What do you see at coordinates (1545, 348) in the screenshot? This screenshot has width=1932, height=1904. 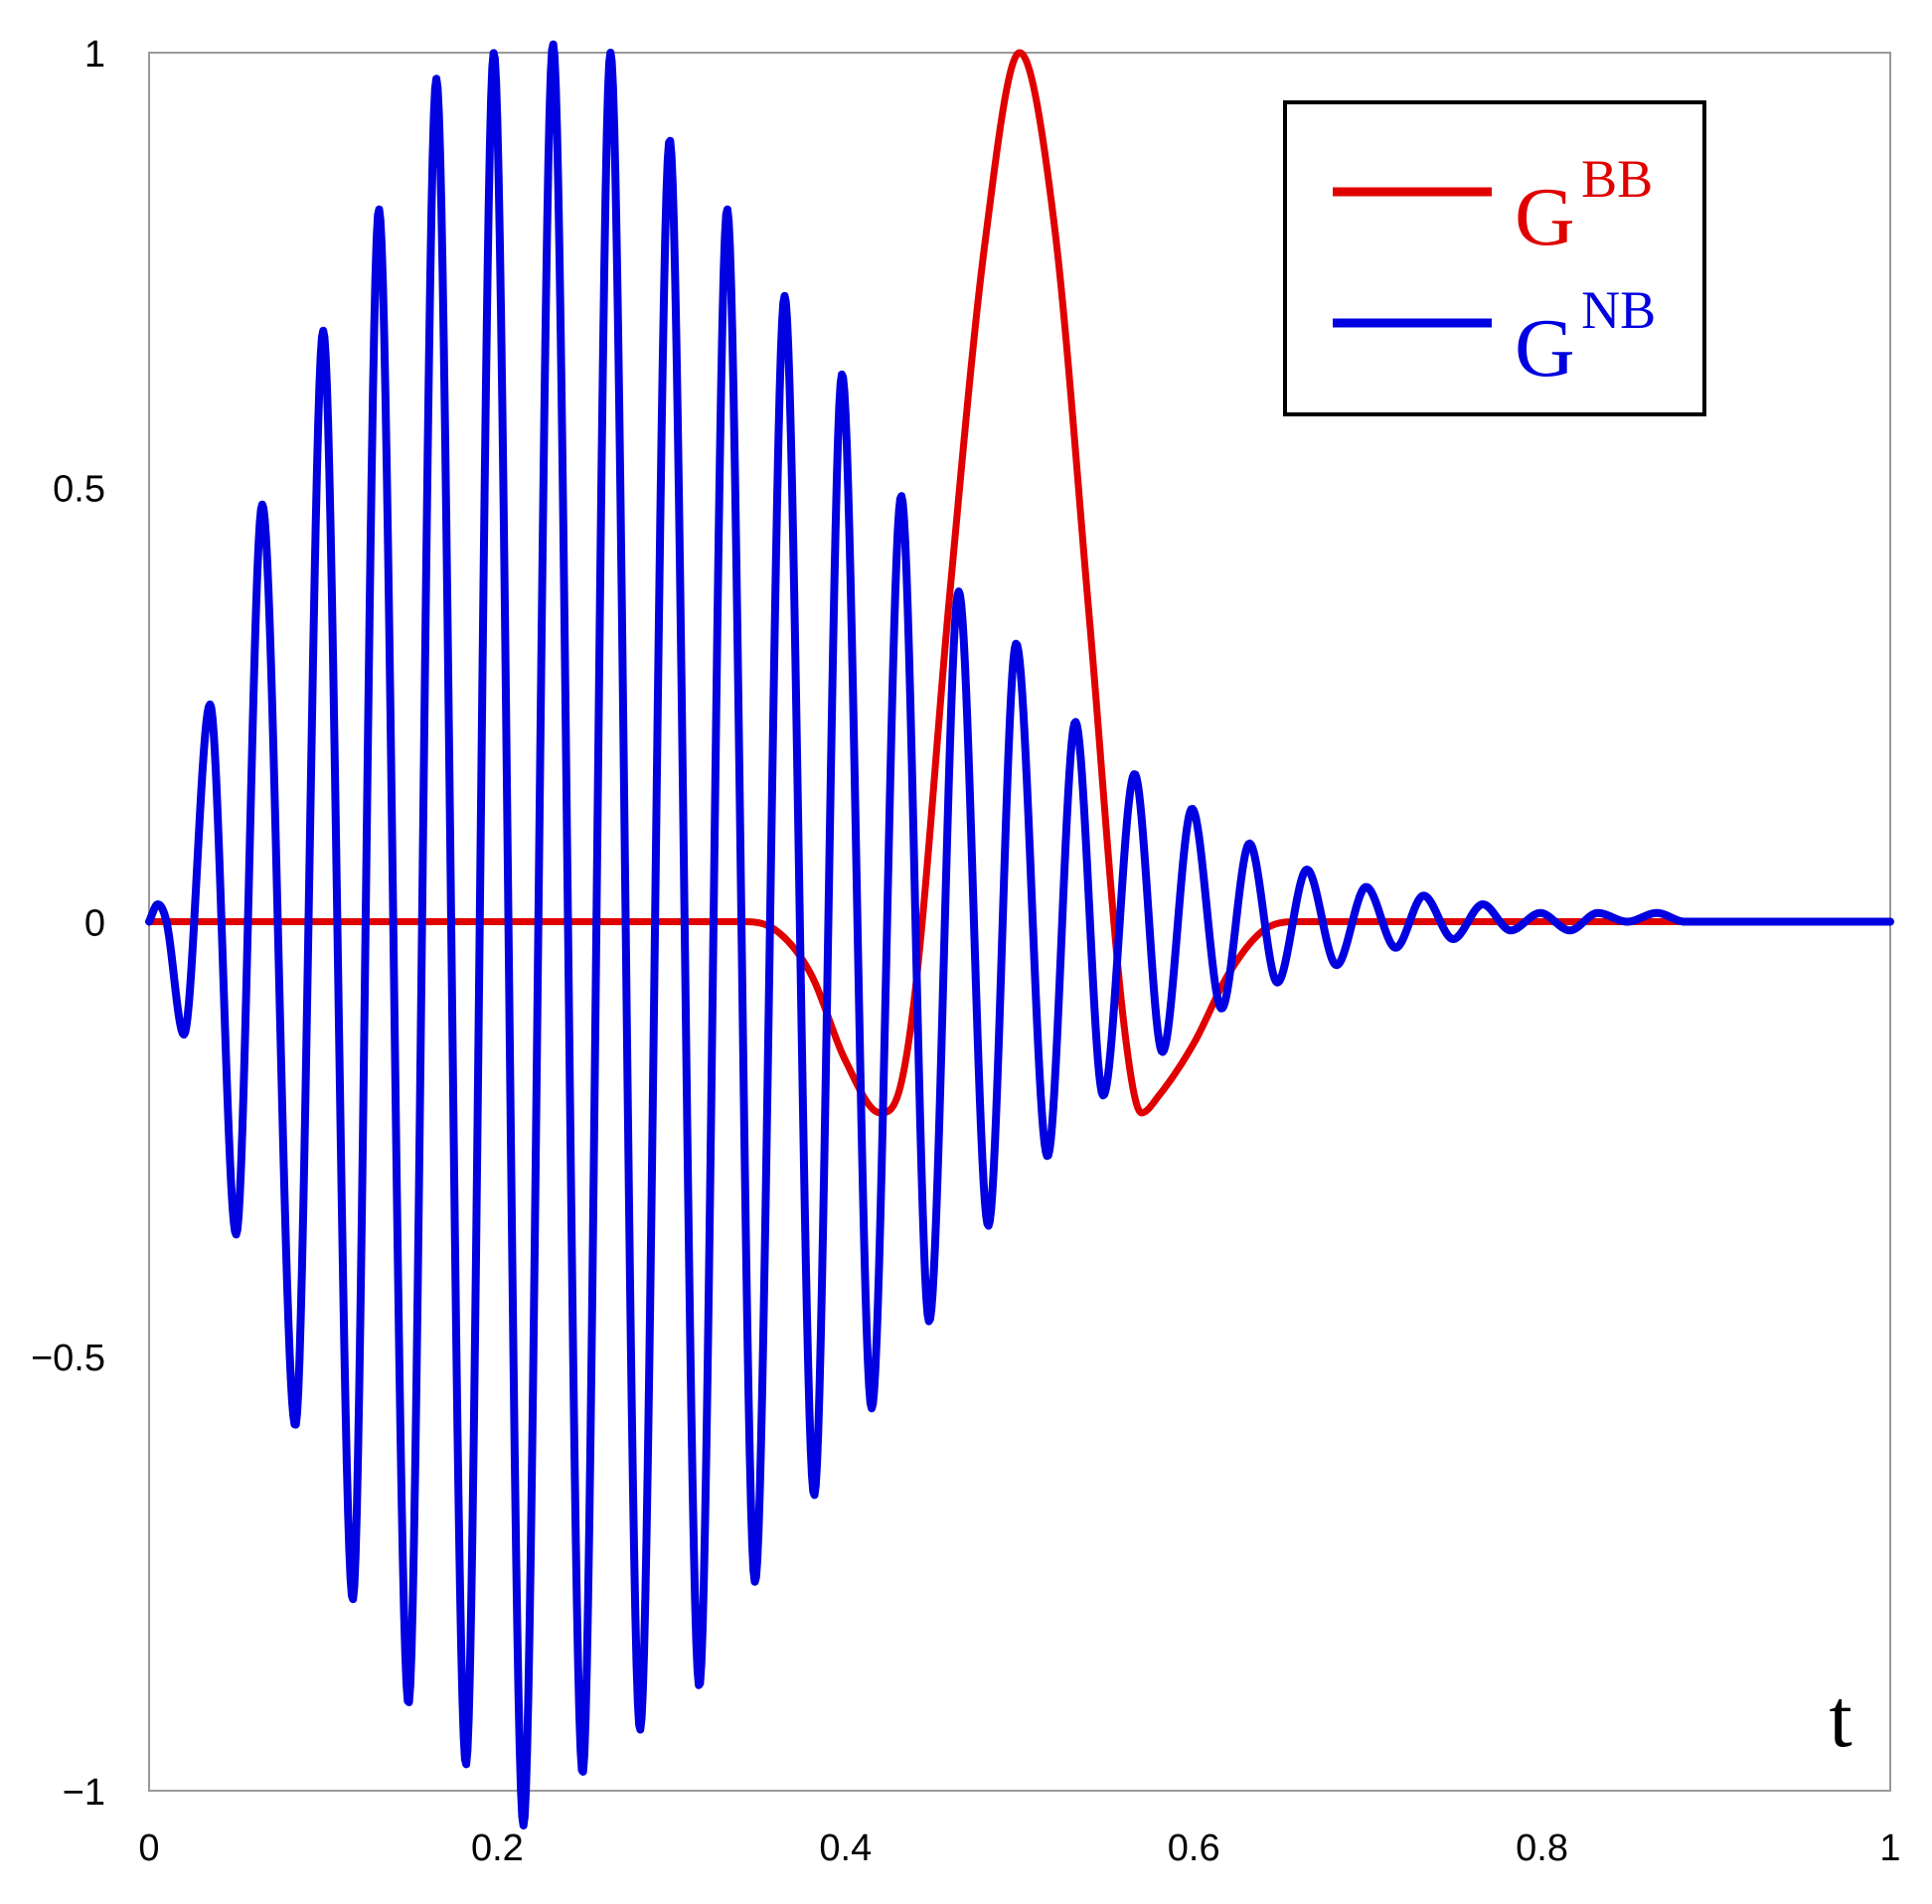 I see `legend-label-gnb-base: G` at bounding box center [1545, 348].